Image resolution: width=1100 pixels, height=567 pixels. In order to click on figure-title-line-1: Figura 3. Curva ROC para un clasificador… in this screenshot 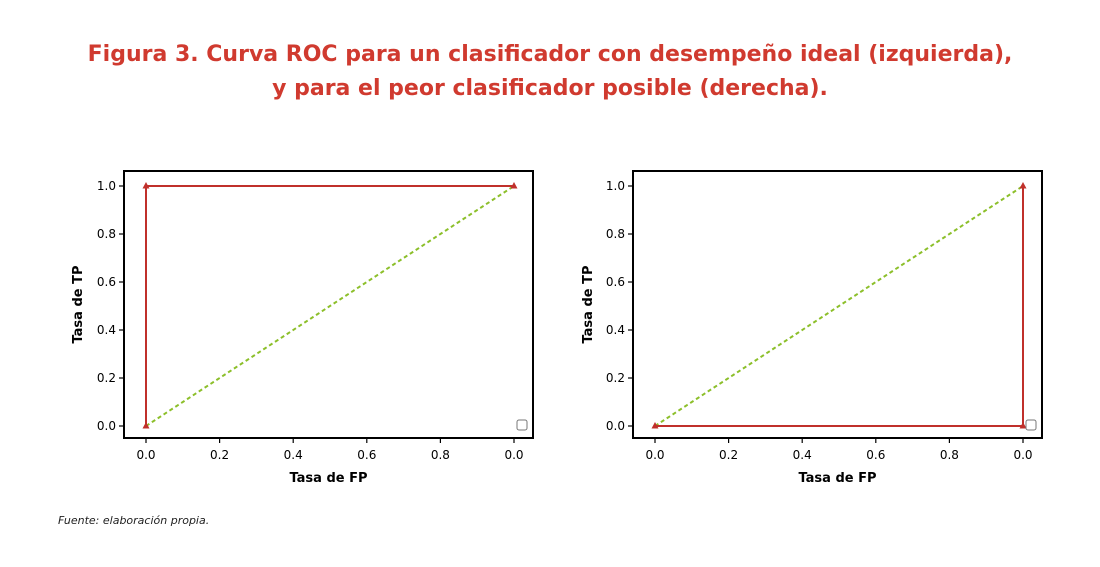, I will do `click(550, 54)`.